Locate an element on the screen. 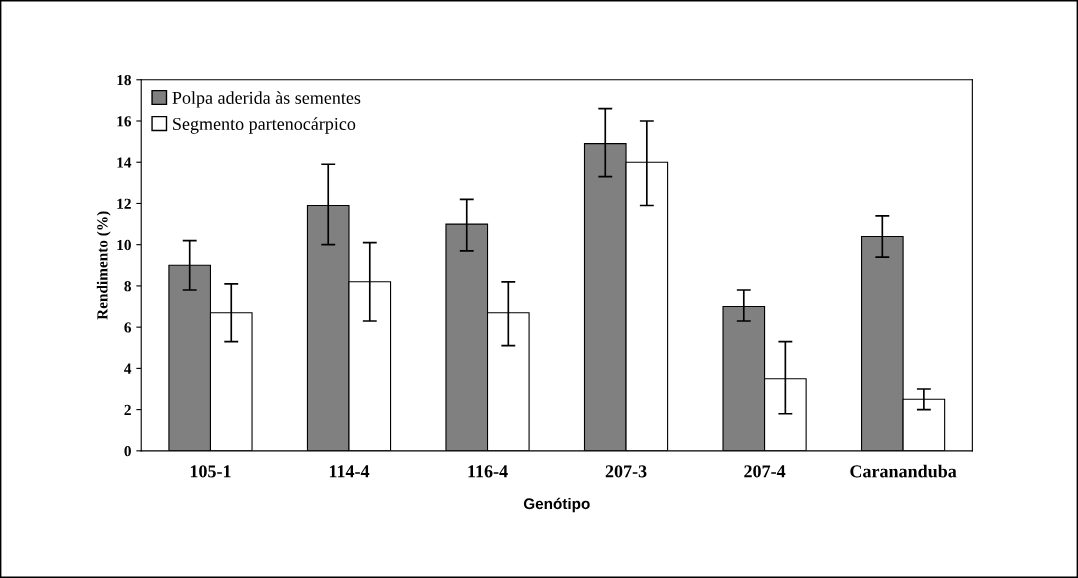 Image resolution: width=1078 pixels, height=578 pixels. y-tick-label: 16 is located at coordinates (124, 121).